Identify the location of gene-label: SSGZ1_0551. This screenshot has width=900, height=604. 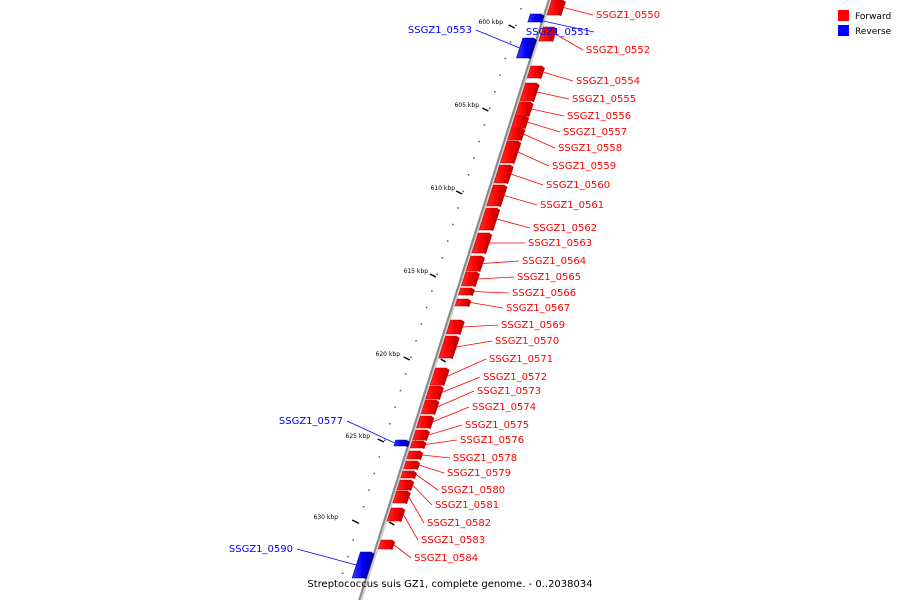
(558, 32).